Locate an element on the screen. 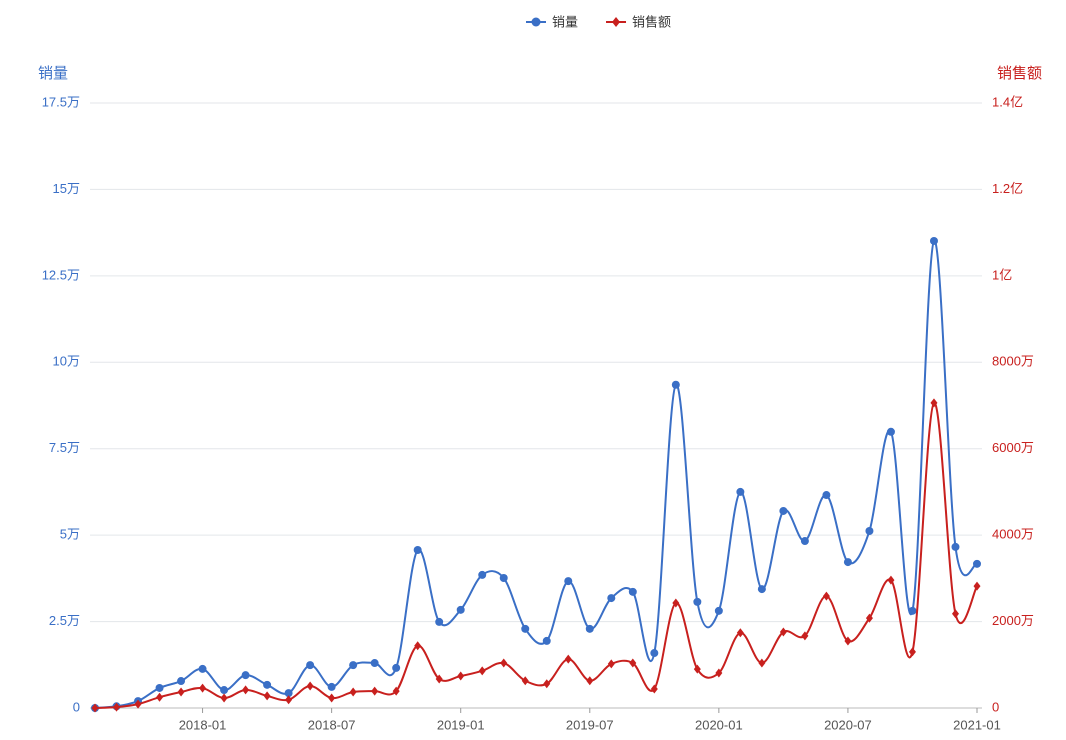 Image resolution: width=1066 pixels, height=740 pixels. y2-tick-label: 6000万 is located at coordinates (1013, 447).